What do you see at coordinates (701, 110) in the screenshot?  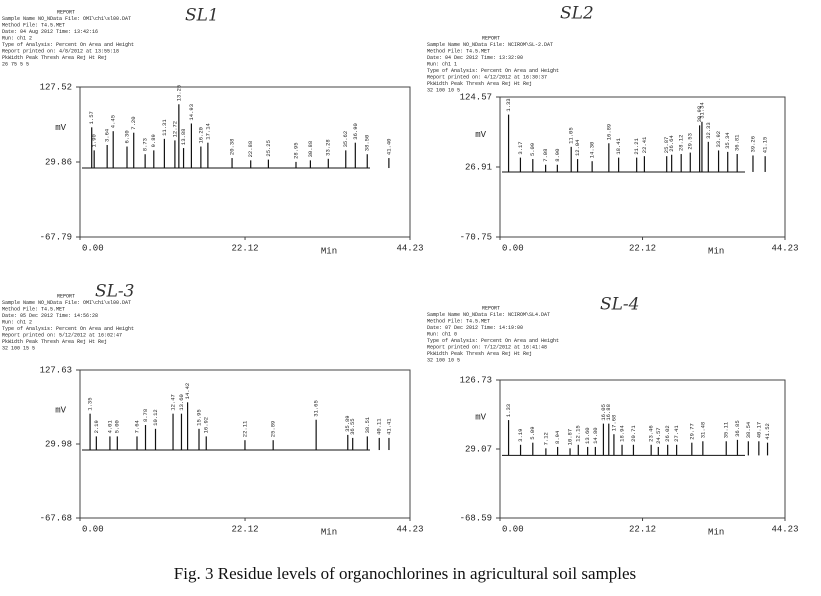 I see `peak-label: 31.34` at bounding box center [701, 110].